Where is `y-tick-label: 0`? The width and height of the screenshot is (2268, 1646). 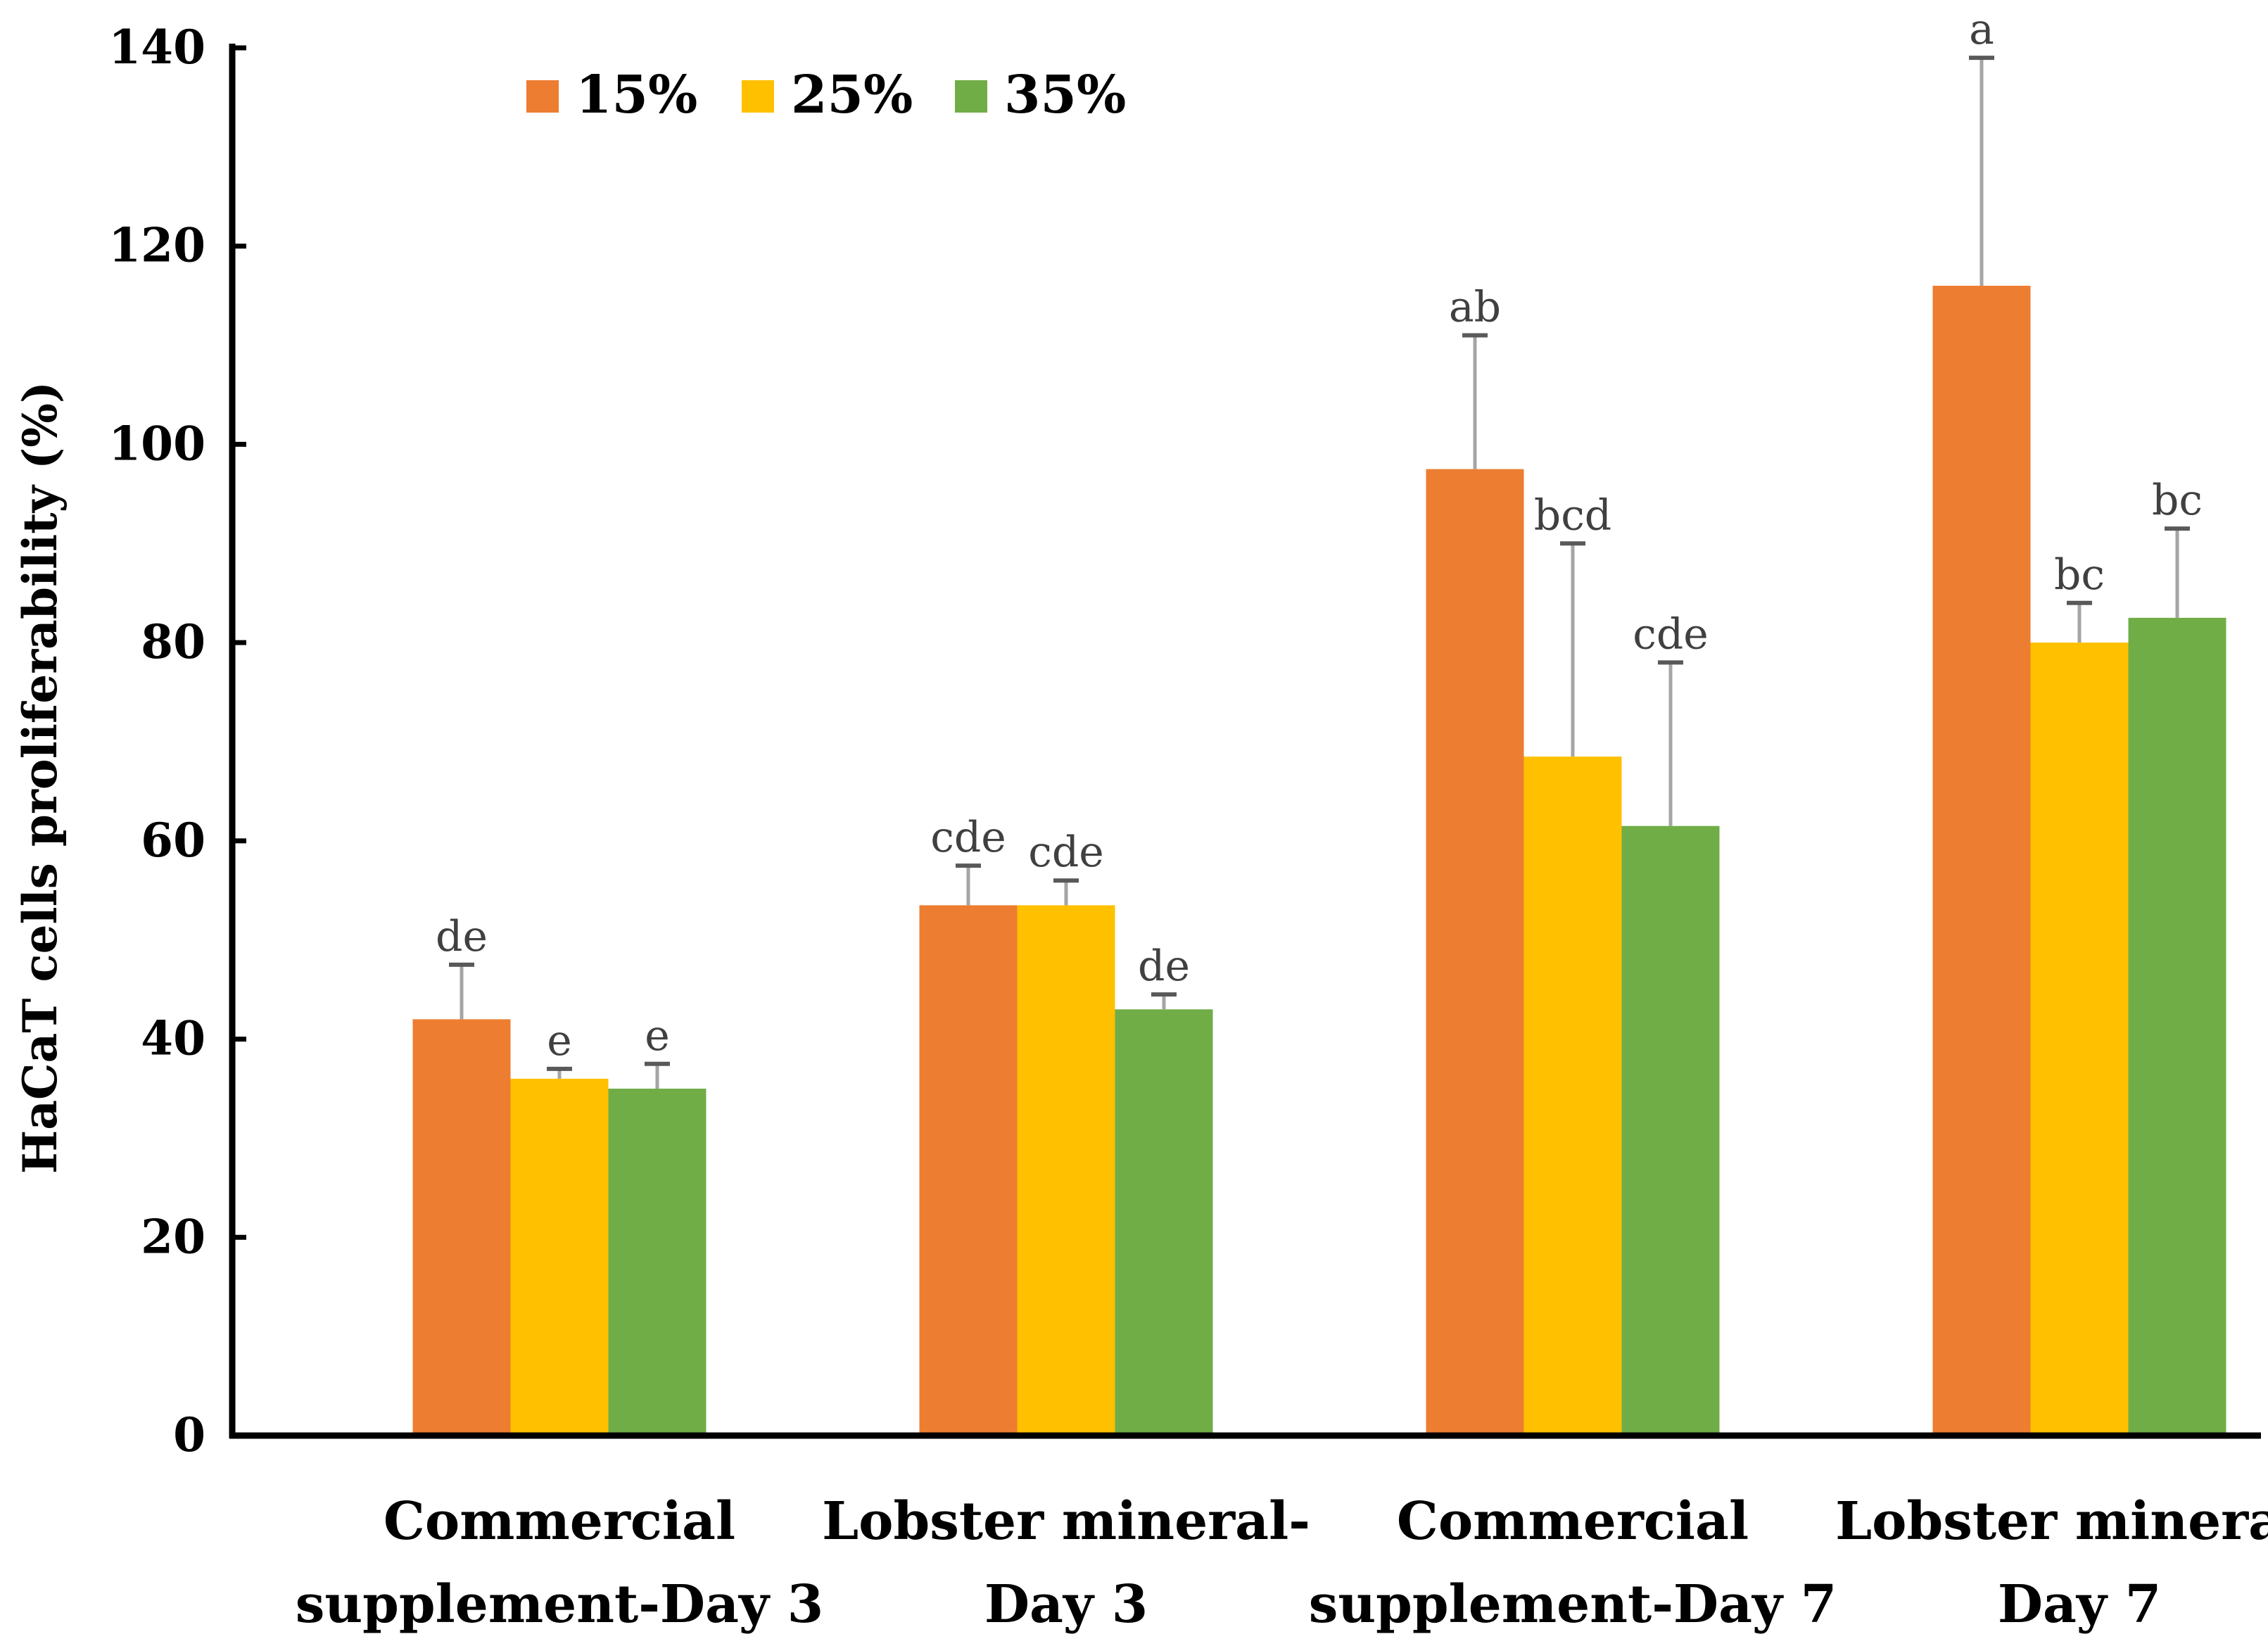 y-tick-label: 0 is located at coordinates (189, 1434).